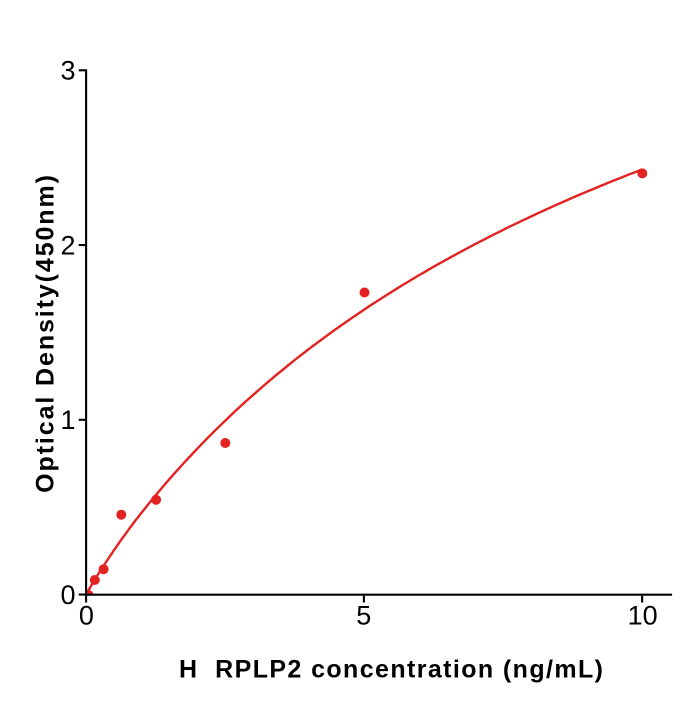 Image resolution: width=700 pixels, height=705 pixels. I want to click on svg-text: 10, so click(643, 616).